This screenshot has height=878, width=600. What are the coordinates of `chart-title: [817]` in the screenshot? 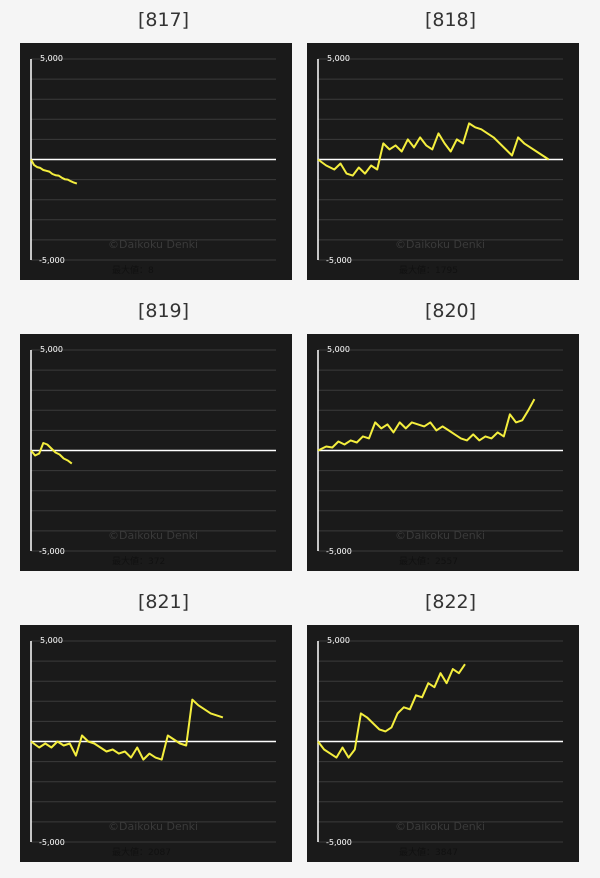 It's located at (163, 20).